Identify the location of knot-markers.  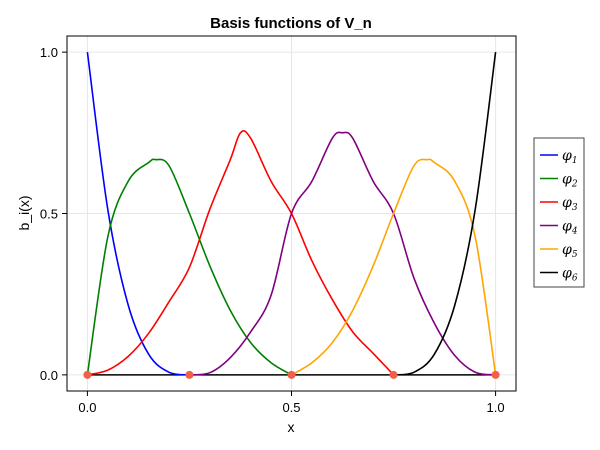
(291, 374).